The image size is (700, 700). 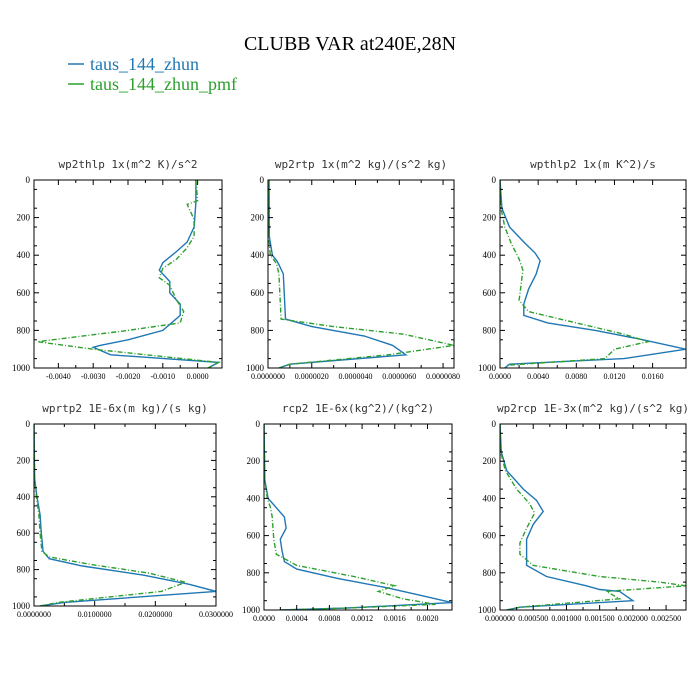 I want to click on x-tick-label: 0.0040, so click(x=538, y=376).